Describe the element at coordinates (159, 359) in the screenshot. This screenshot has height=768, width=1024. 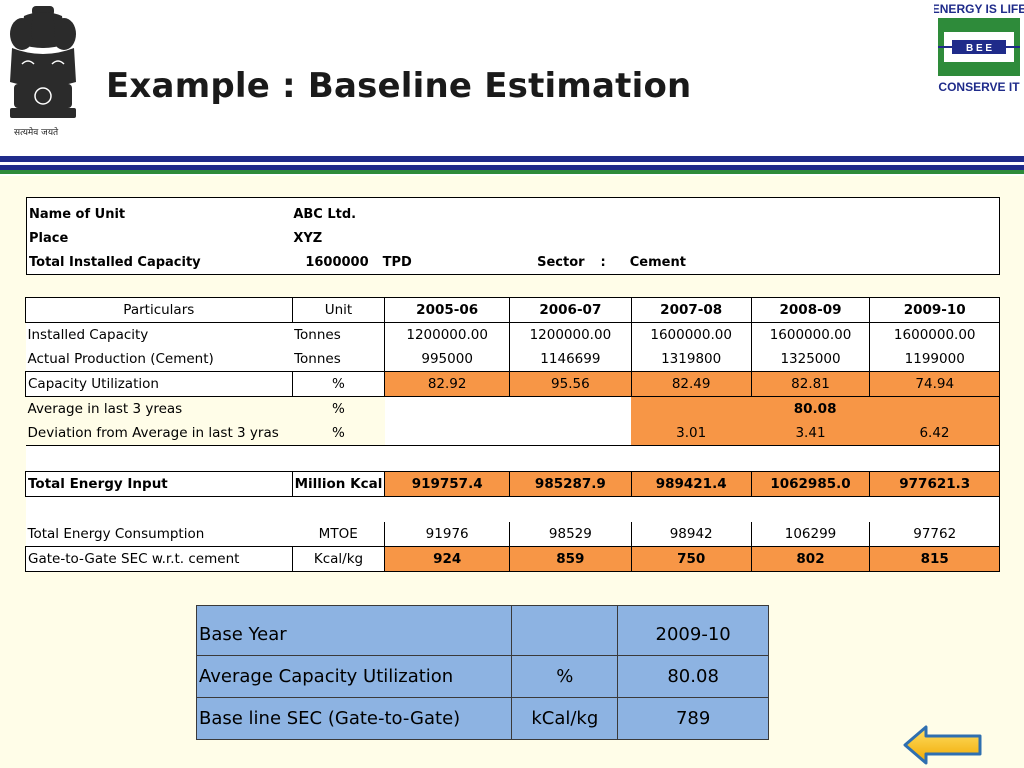
I see `row-label: Actual Production (Cement)` at that location.